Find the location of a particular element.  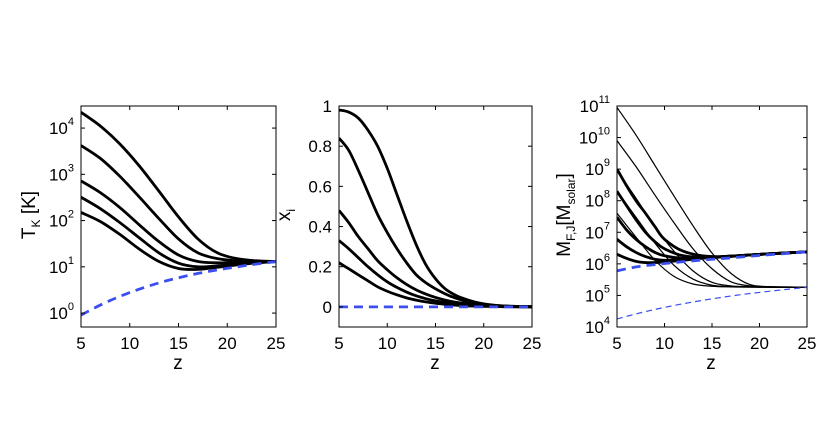

y-tick-label: 10² is located at coordinates (61, 220).